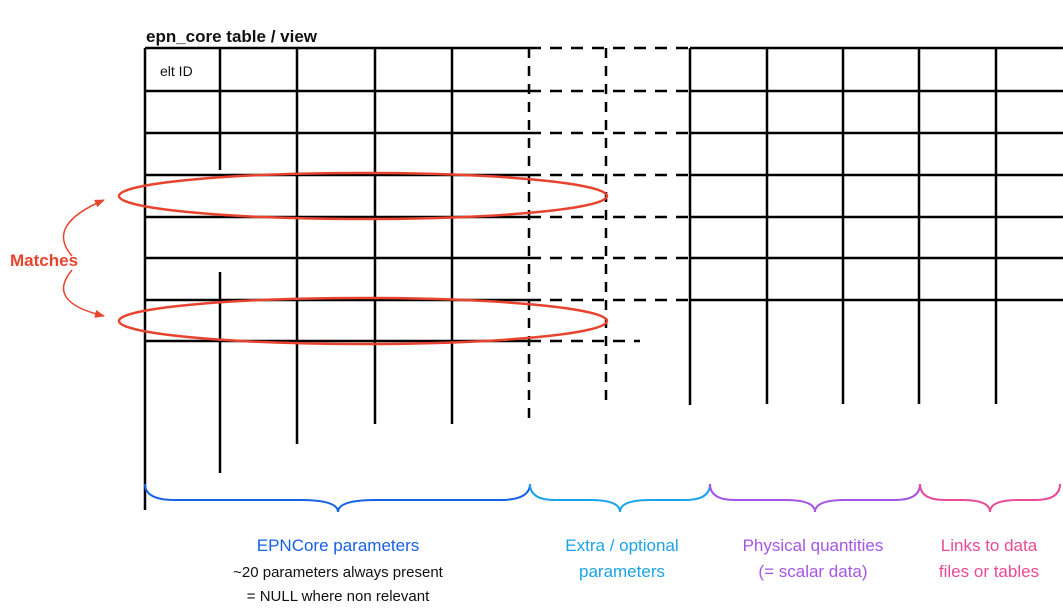 This screenshot has height=608, width=1063. What do you see at coordinates (83, 293) in the screenshot?
I see `matches-arrow-down` at bounding box center [83, 293].